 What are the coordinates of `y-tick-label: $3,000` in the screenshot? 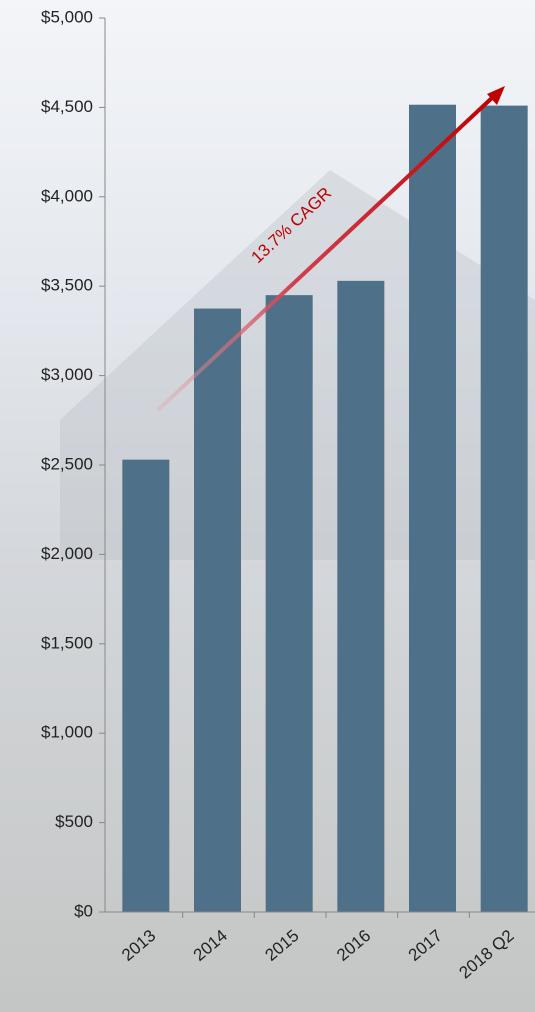 It's located at (67, 374).